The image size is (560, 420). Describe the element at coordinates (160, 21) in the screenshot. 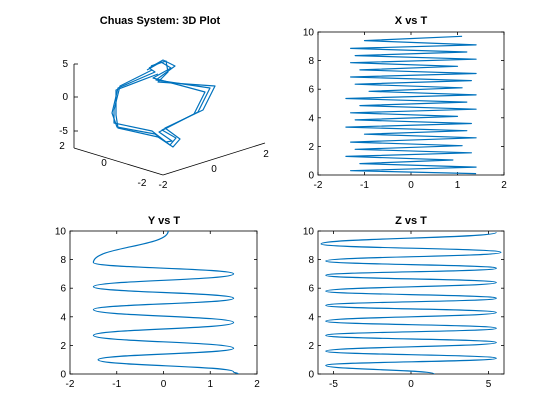

I see `title-3d-plot: Chuas System: 3D Plot` at that location.